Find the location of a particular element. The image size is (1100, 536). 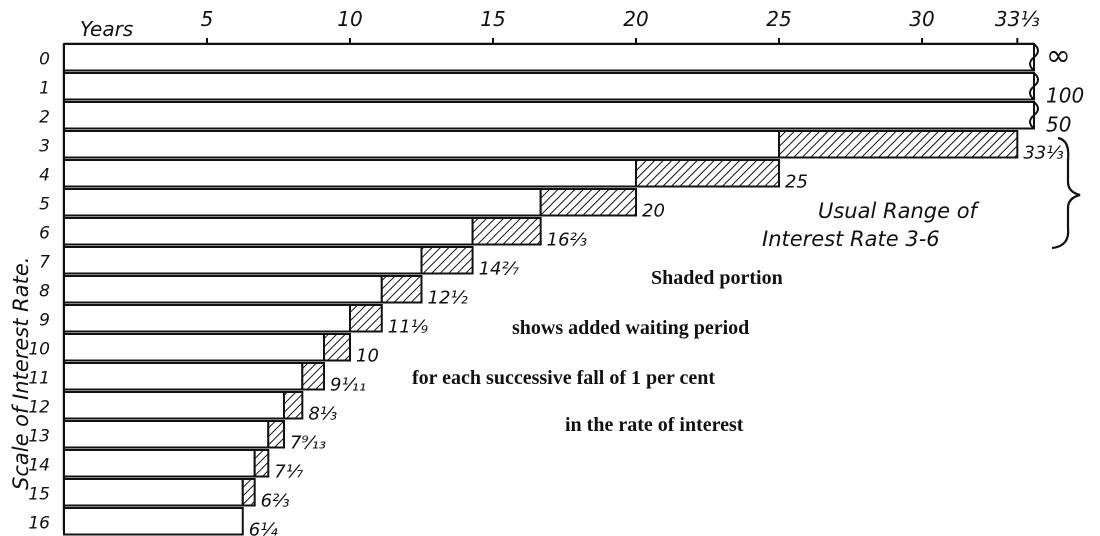

value-label: 12½ is located at coordinates (448, 297).